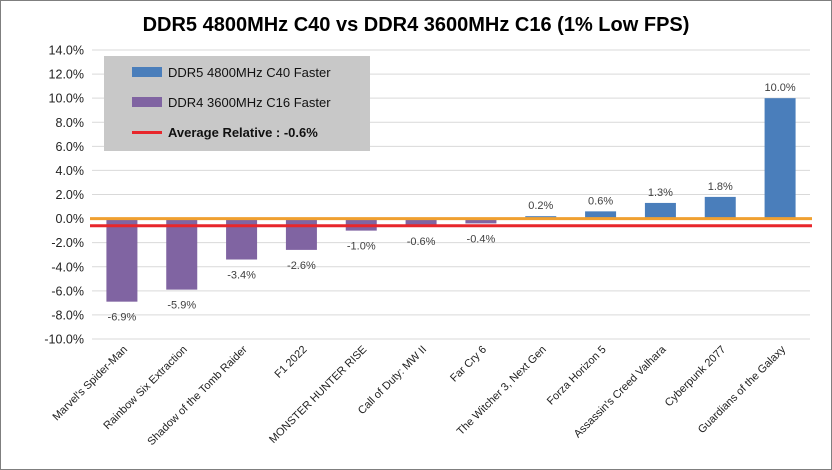 The height and width of the screenshot is (470, 832). I want to click on data-label: -3.4%, so click(241, 276).